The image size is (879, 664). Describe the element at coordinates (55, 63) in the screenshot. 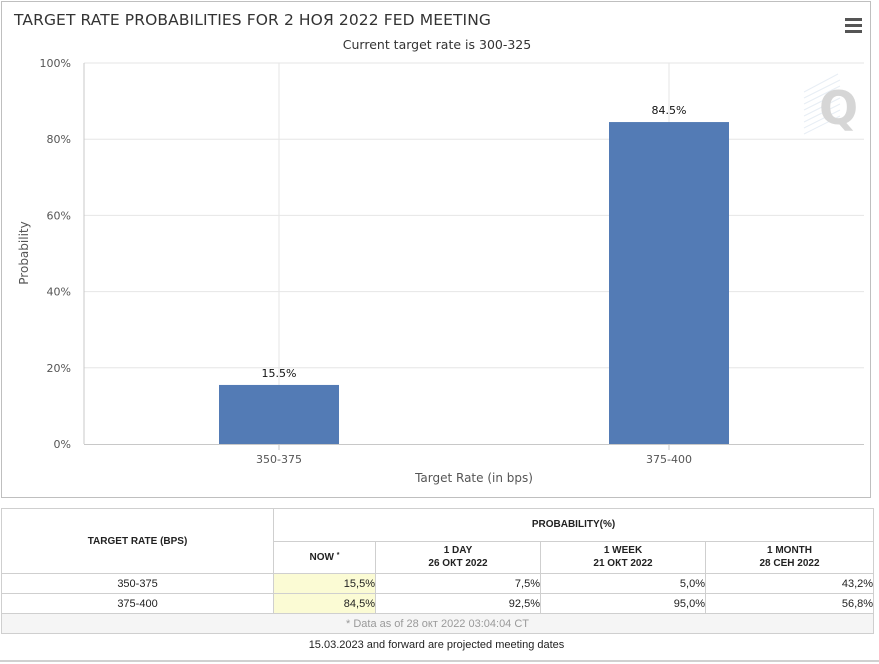

I see `y-tick-label: 100%` at that location.